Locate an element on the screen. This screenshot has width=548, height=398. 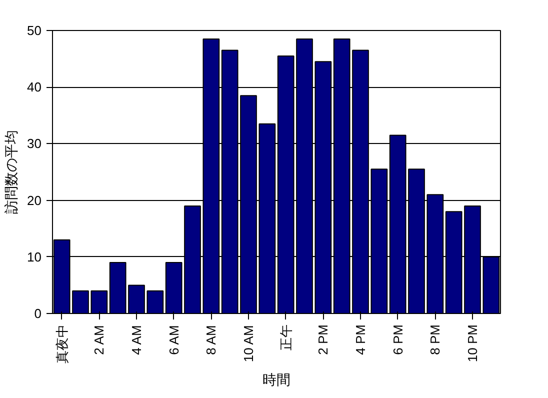
y-tick-label: 50 is located at coordinates (34, 30).